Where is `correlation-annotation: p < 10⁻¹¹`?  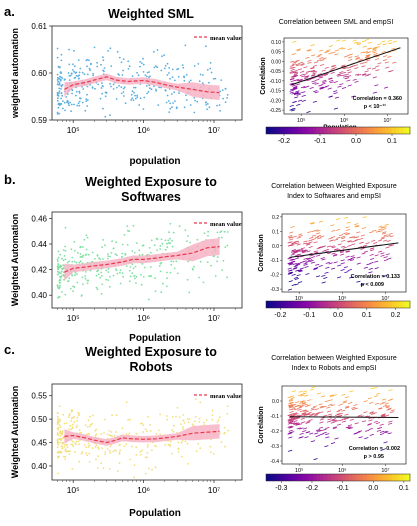 correlation-annotation: p < 10⁻¹¹ is located at coordinates (375, 106).